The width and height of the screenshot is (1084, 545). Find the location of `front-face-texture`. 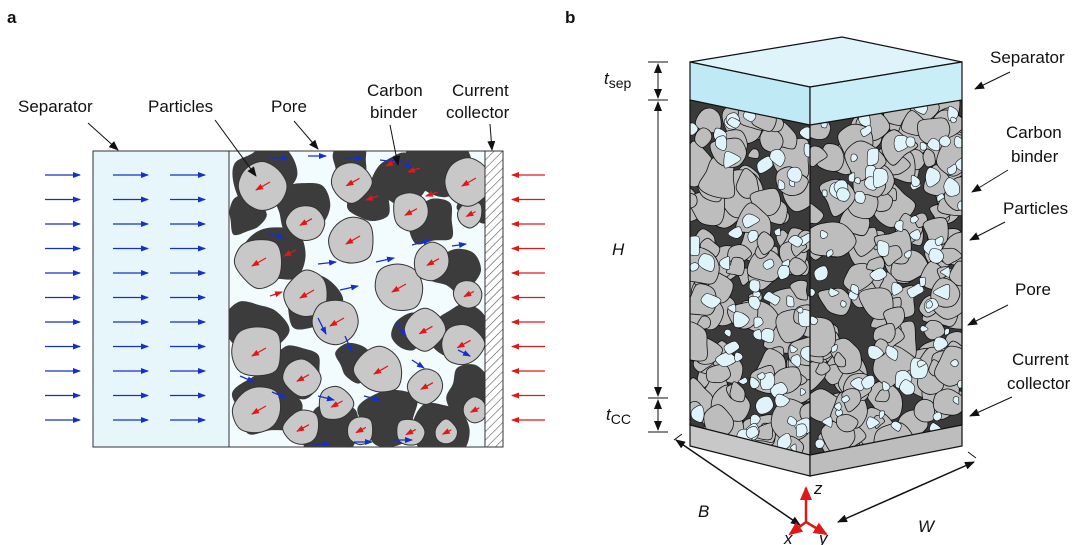

front-face-texture is located at coordinates (750, 277).